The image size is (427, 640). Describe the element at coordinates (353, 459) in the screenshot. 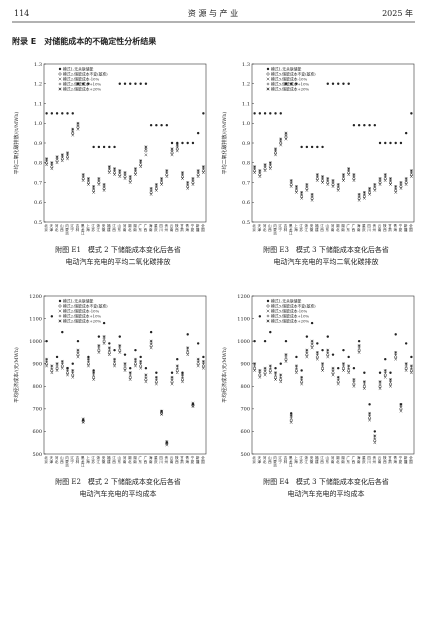

I see `x-tick-label: 广西` at that location.